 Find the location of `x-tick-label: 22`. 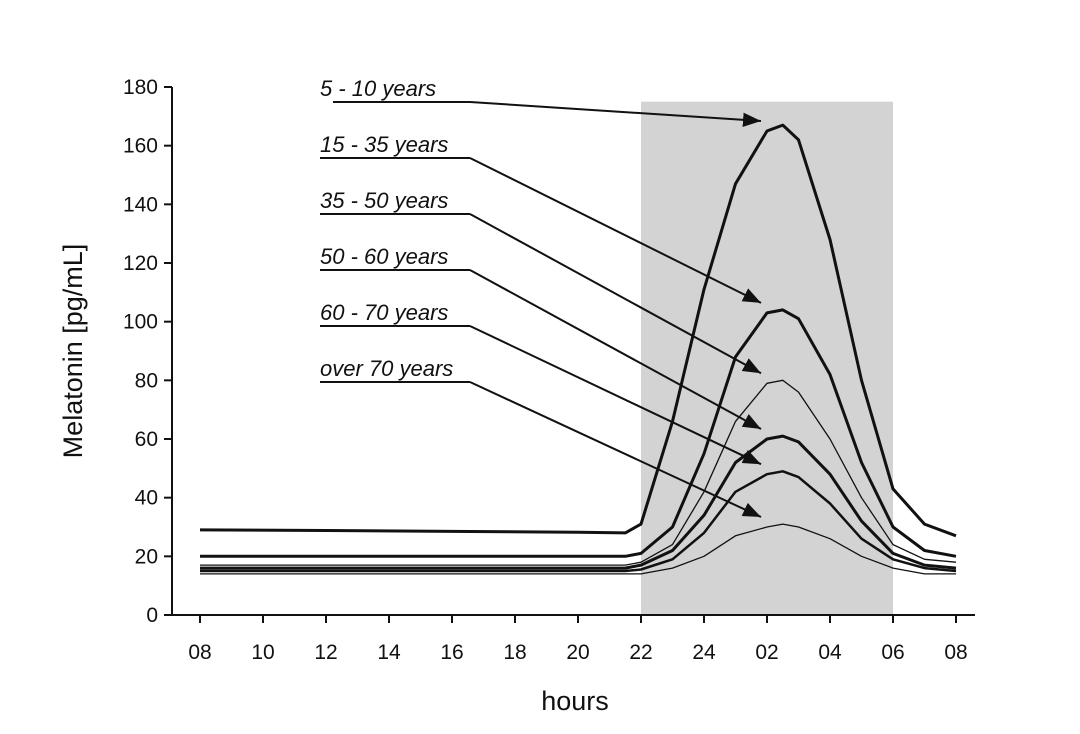

x-tick-label: 22 is located at coordinates (640, 652).